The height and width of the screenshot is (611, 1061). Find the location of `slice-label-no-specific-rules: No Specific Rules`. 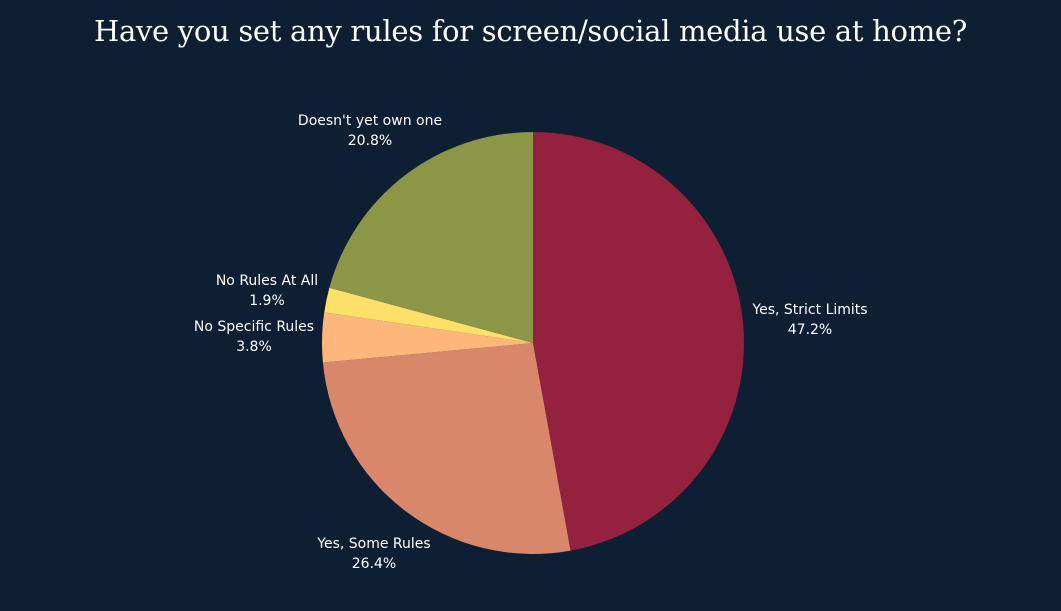

slice-label-no-specific-rules: No Specific Rules is located at coordinates (254, 327).